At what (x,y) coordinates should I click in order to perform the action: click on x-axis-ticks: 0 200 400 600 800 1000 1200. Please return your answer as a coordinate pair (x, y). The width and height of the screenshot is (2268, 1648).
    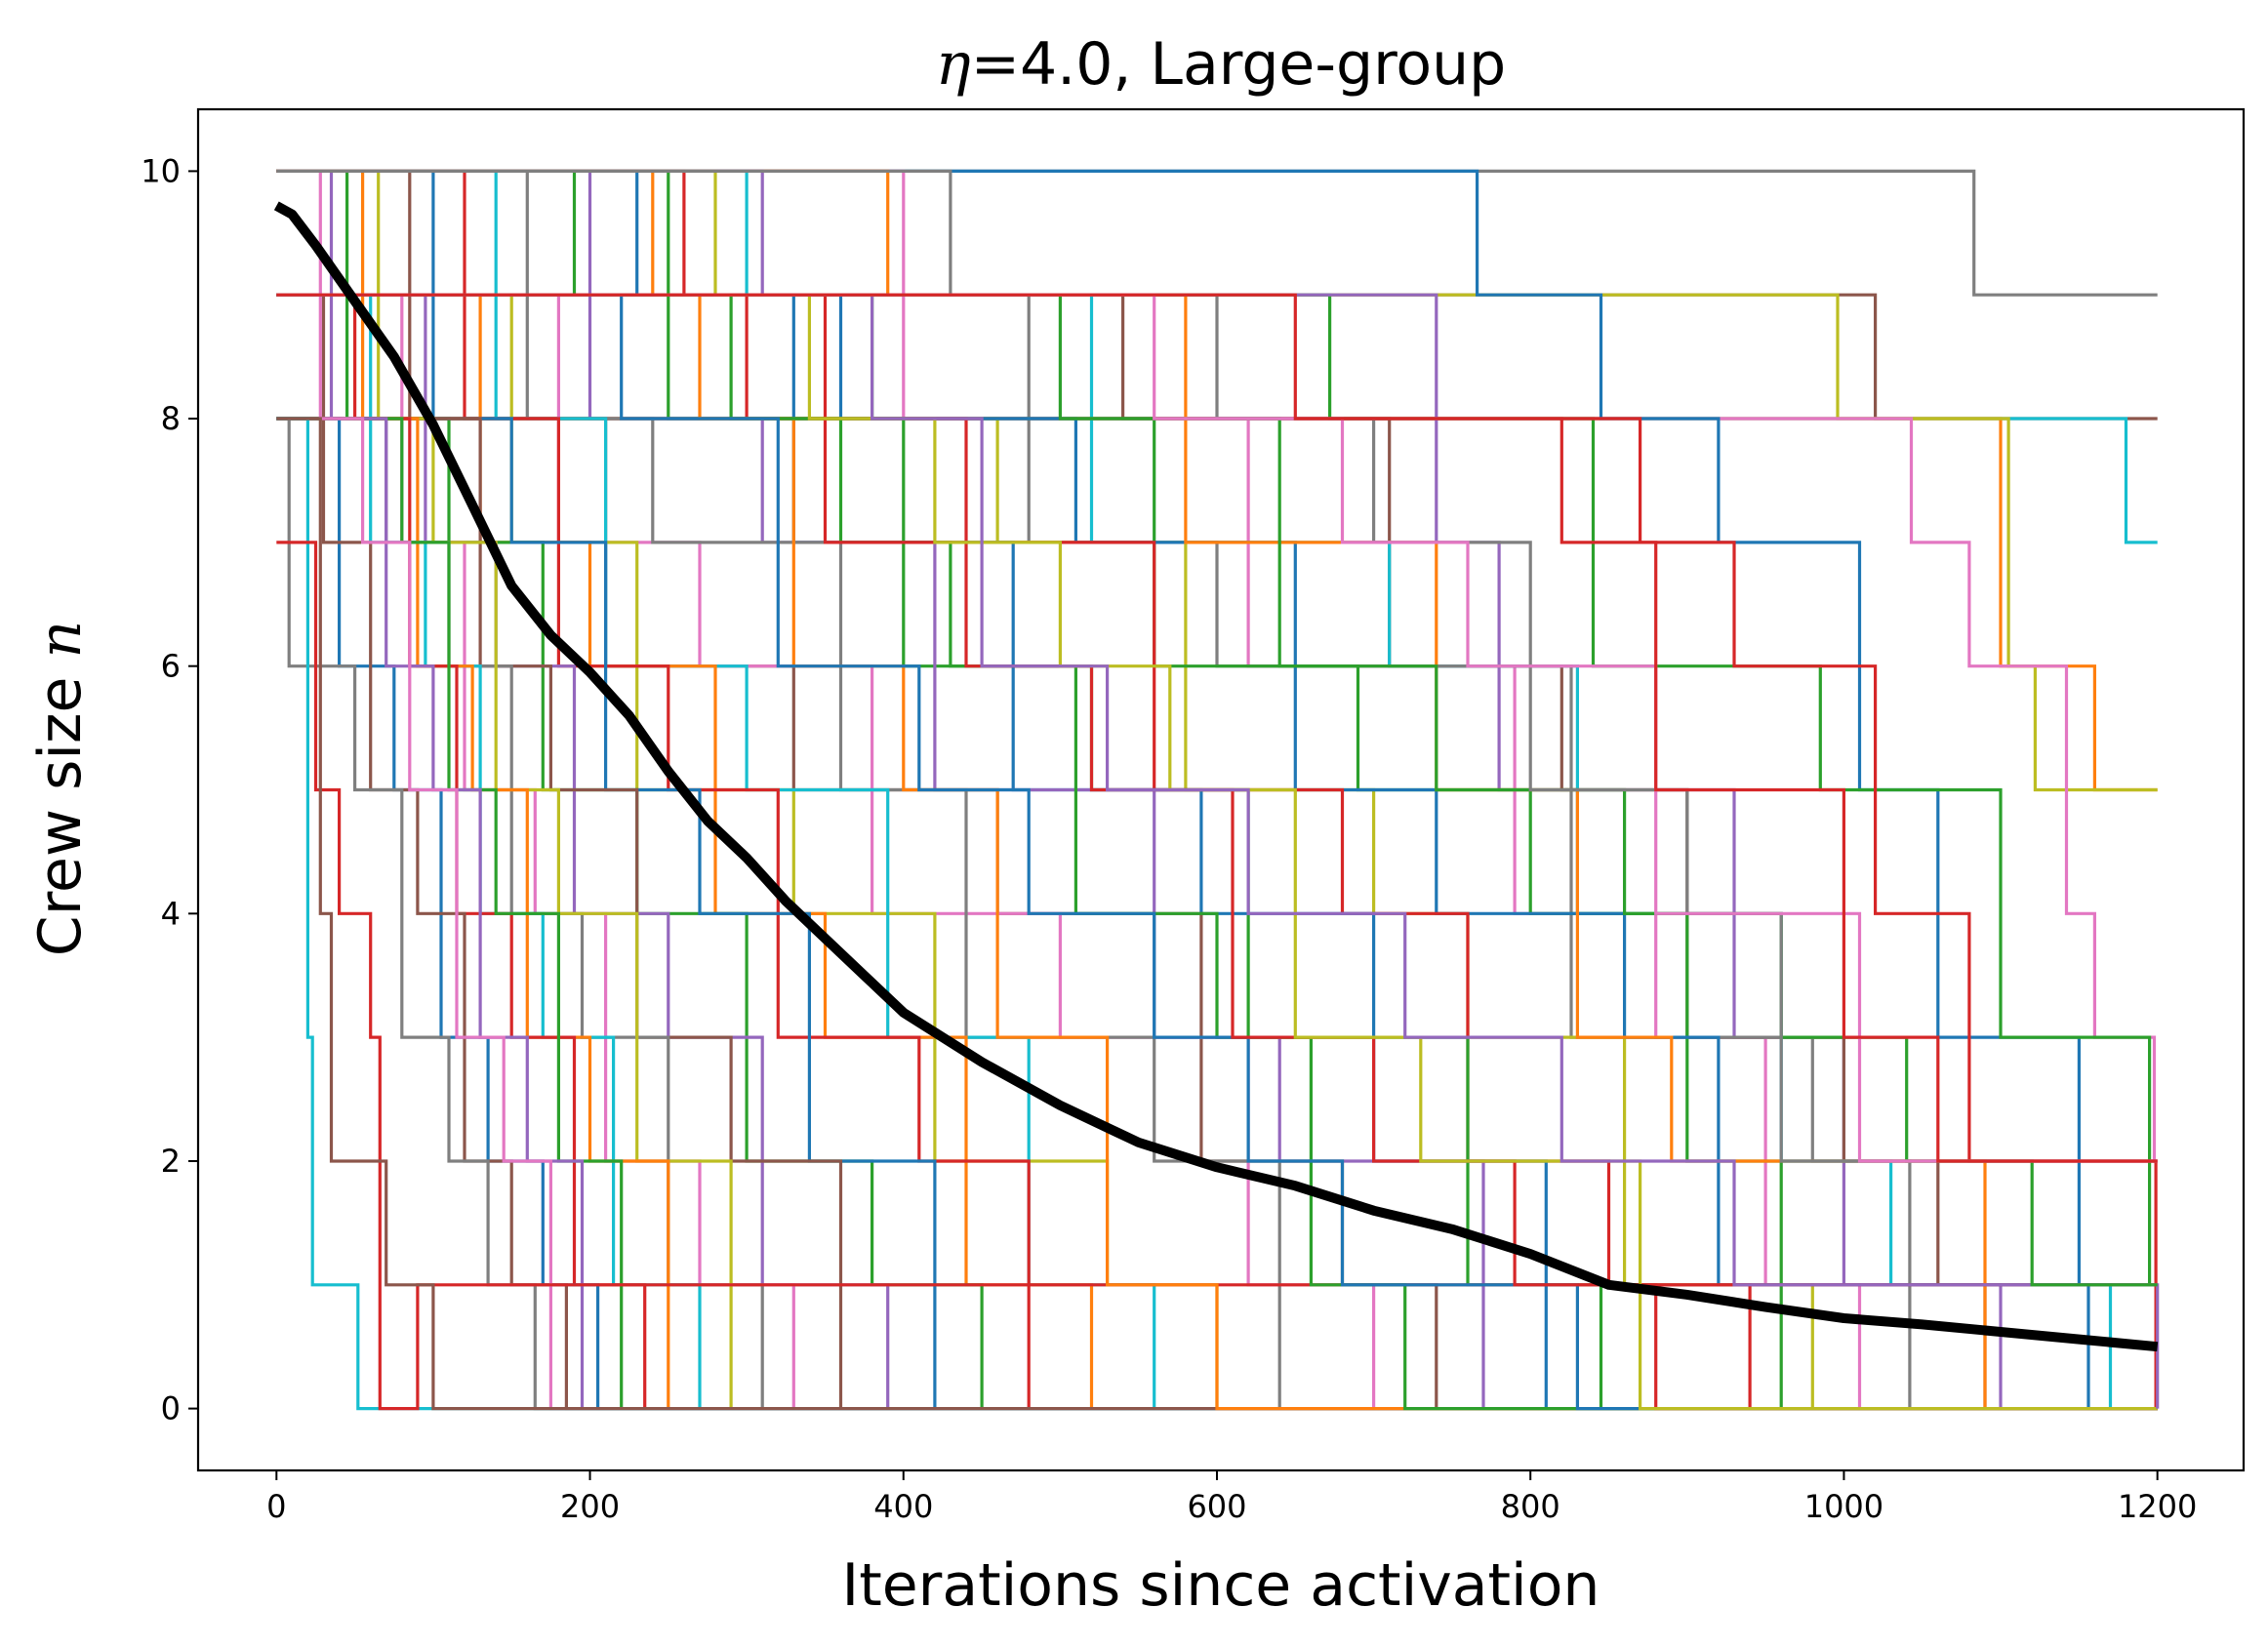
    Looking at the image, I should click on (1232, 1497).